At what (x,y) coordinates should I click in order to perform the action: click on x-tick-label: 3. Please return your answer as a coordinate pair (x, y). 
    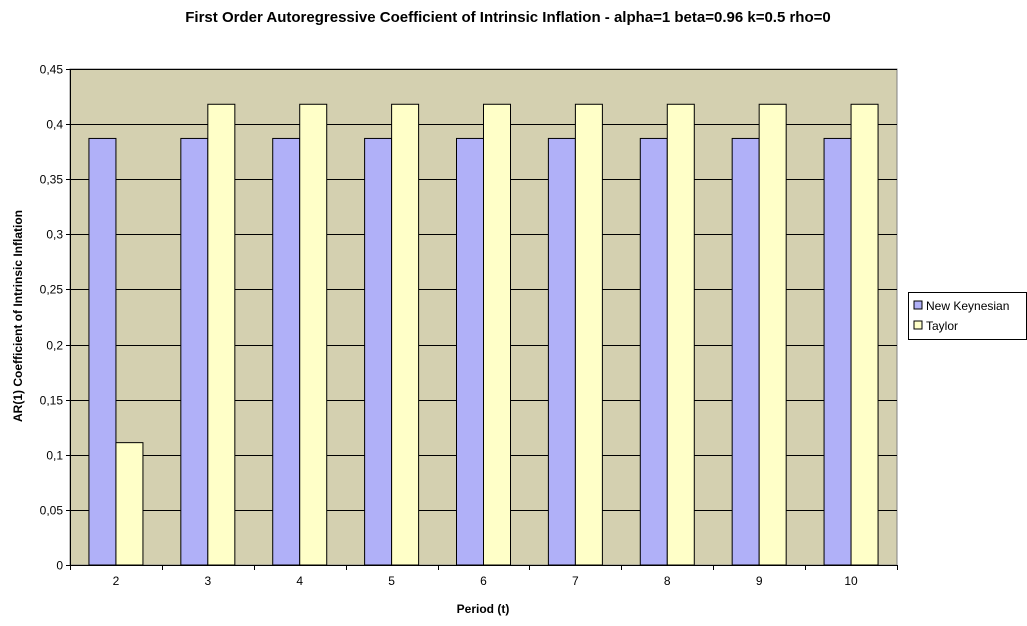
    Looking at the image, I should click on (207, 581).